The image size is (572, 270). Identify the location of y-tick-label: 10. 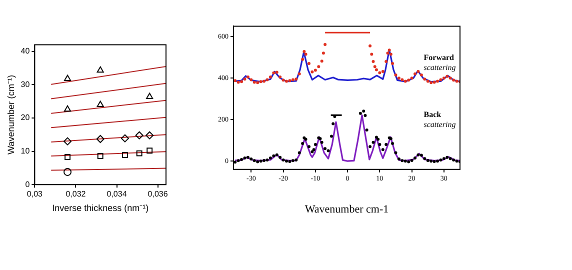
(25, 151).